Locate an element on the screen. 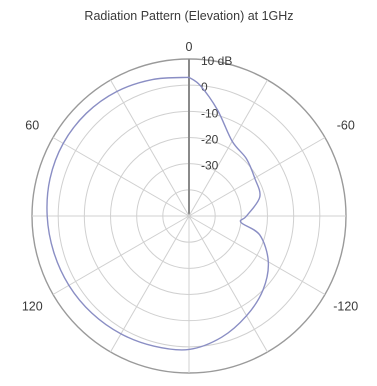 This screenshot has height=386, width=377. radial-tick-label: -20 is located at coordinates (210, 140).